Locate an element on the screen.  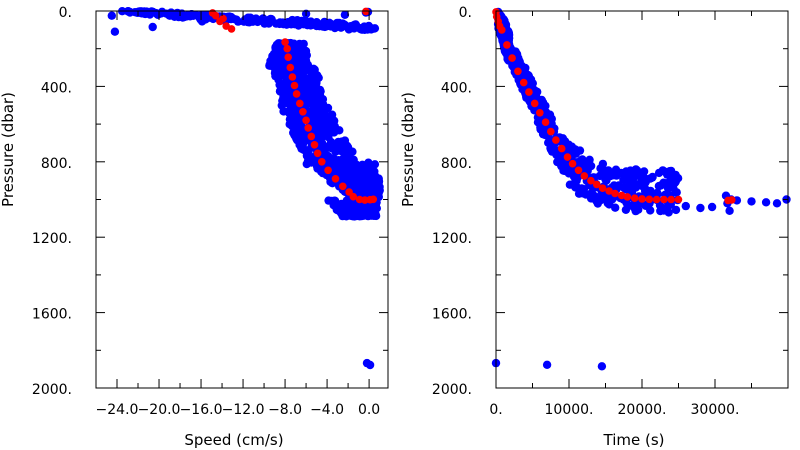
x-tick-label: −12.0 is located at coordinates (243, 410).